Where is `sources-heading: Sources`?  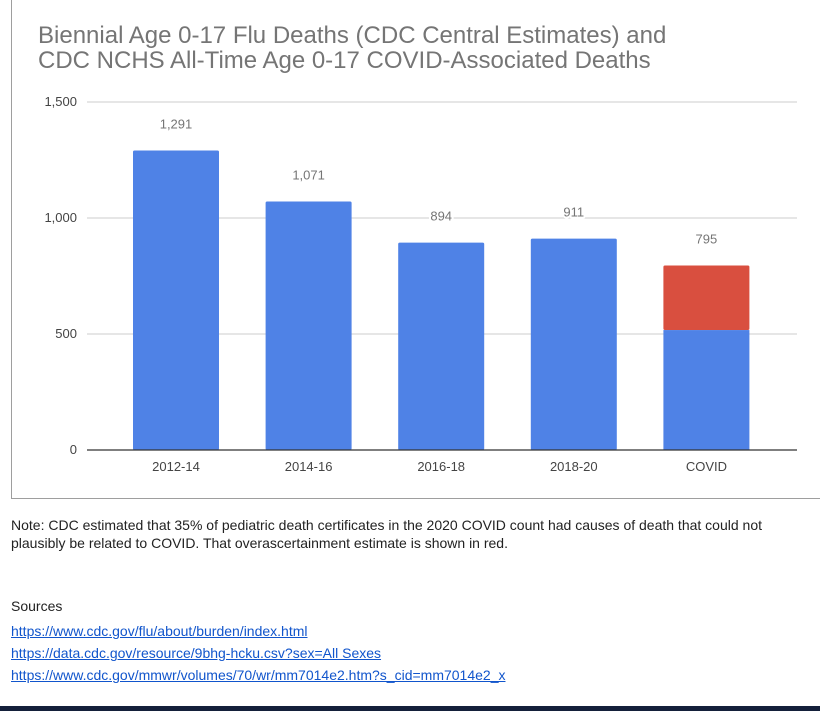 sources-heading: Sources is located at coordinates (37, 606).